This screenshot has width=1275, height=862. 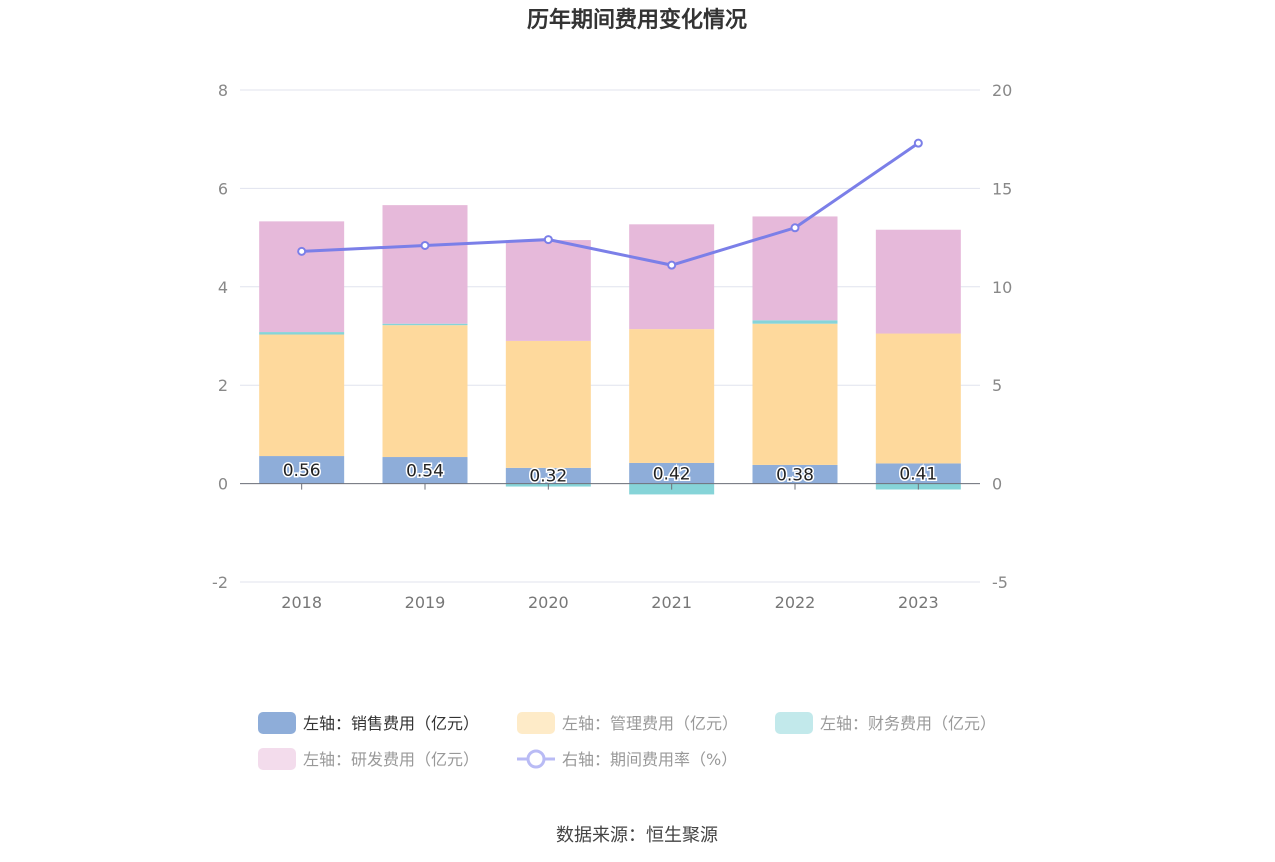 I want to click on left-tick-label: 0, so click(x=223, y=484).